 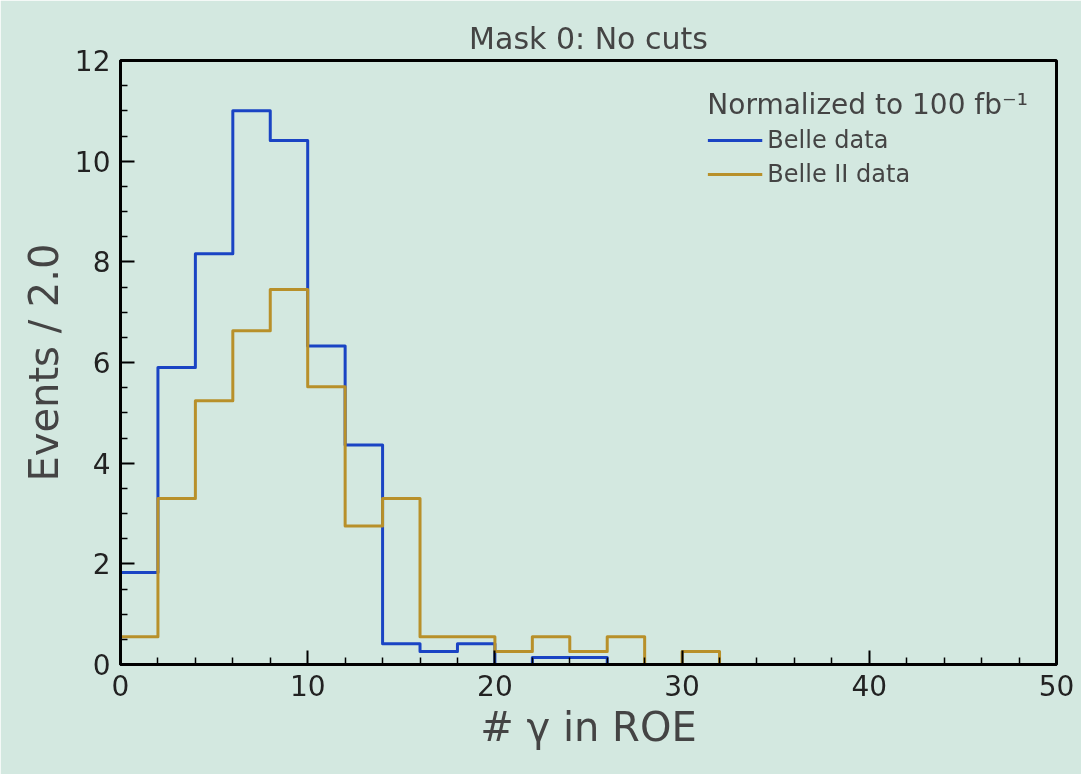 What do you see at coordinates (682, 686) in the screenshot?
I see `x-tick-label: 30` at bounding box center [682, 686].